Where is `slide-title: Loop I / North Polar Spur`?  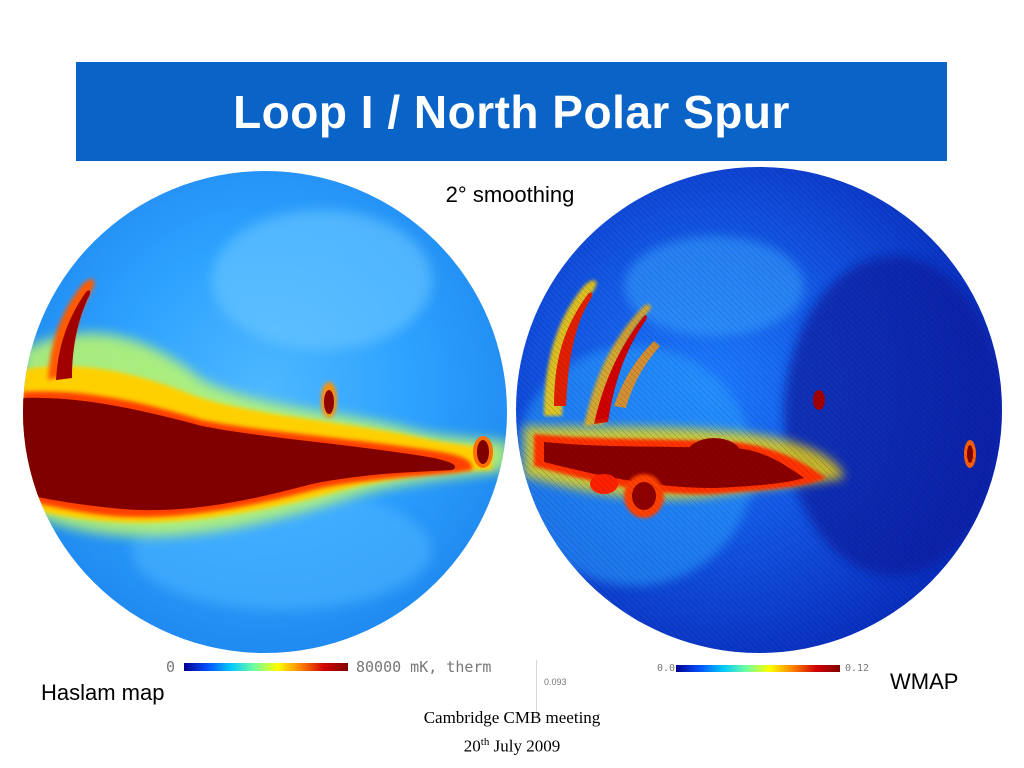
slide-title: Loop I / North Polar Spur is located at coordinates (511, 111).